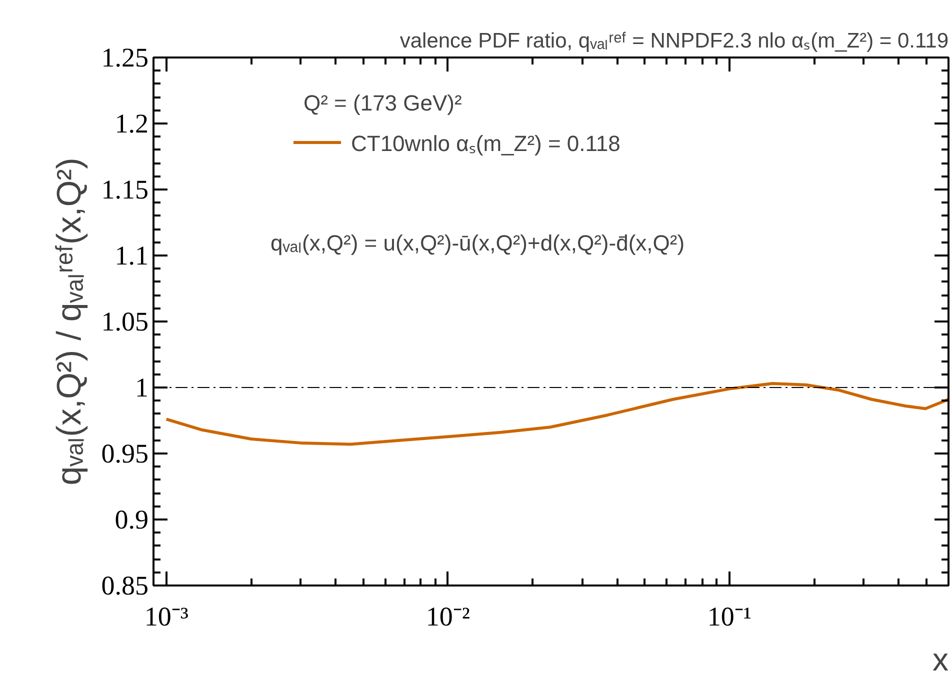  I want to click on y-tick-label: 1.2, so click(131, 123).